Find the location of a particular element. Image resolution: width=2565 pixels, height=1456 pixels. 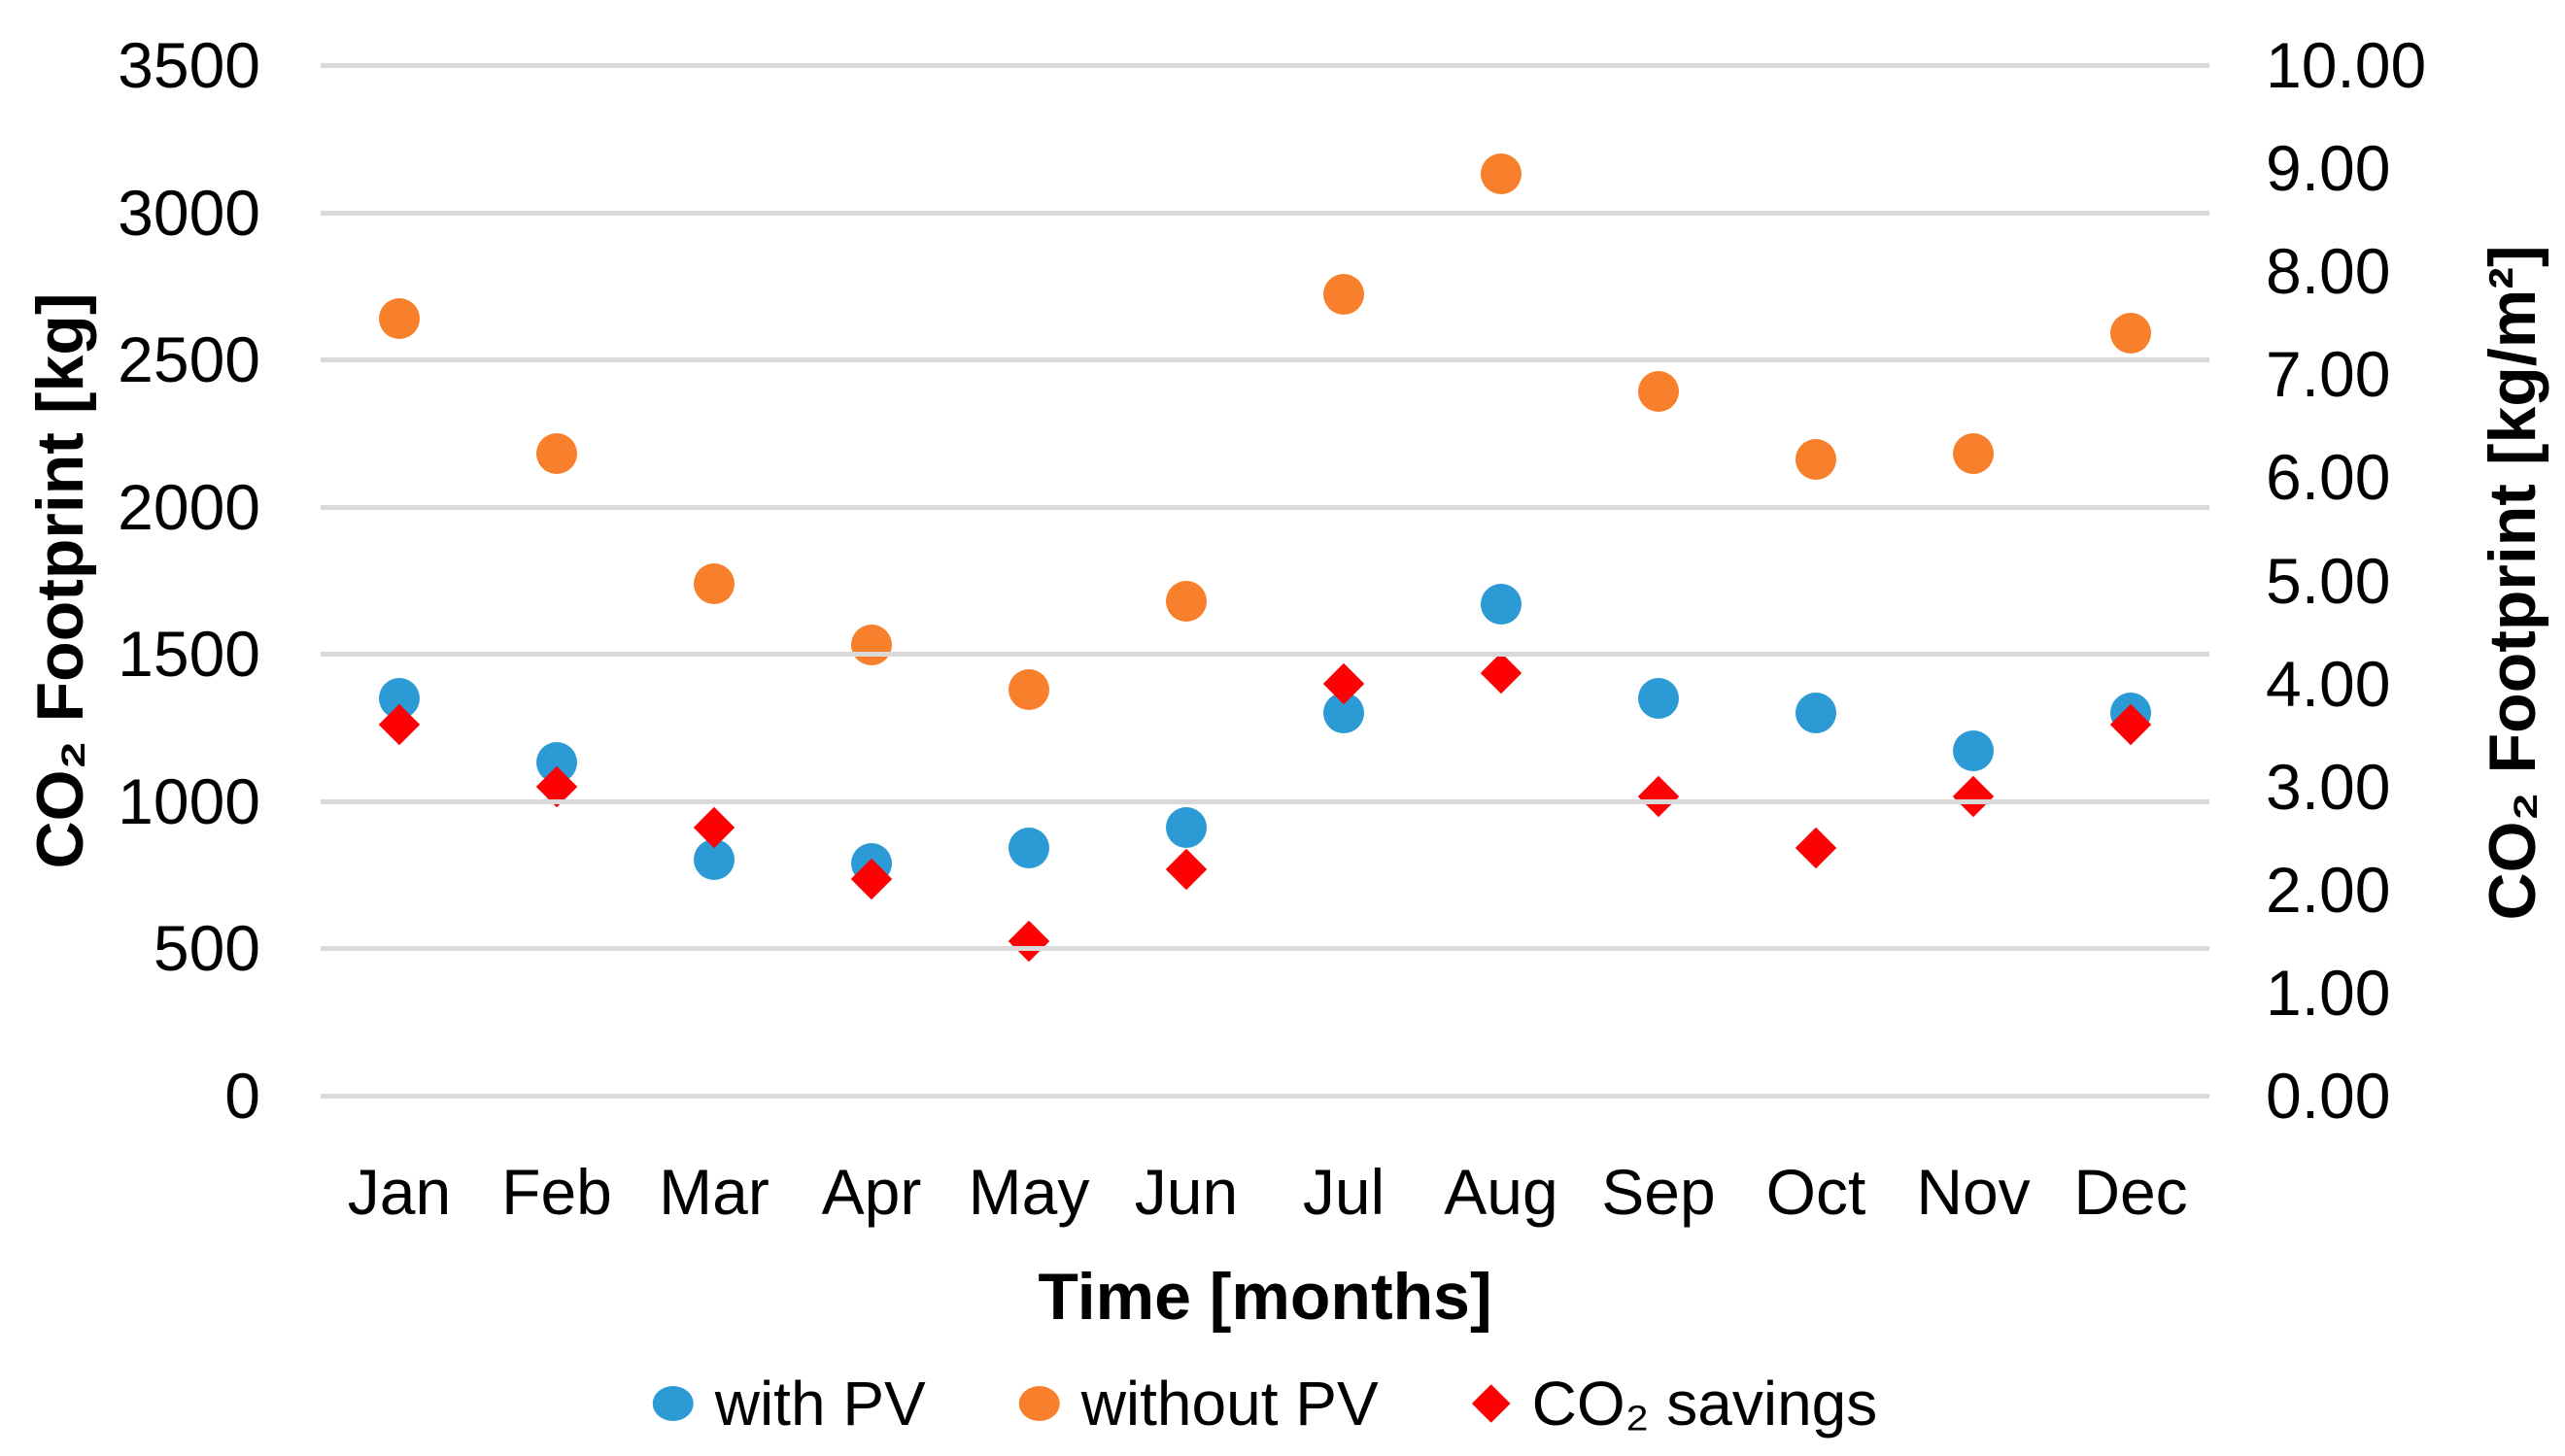

legend-label: without PV is located at coordinates (1229, 1404).